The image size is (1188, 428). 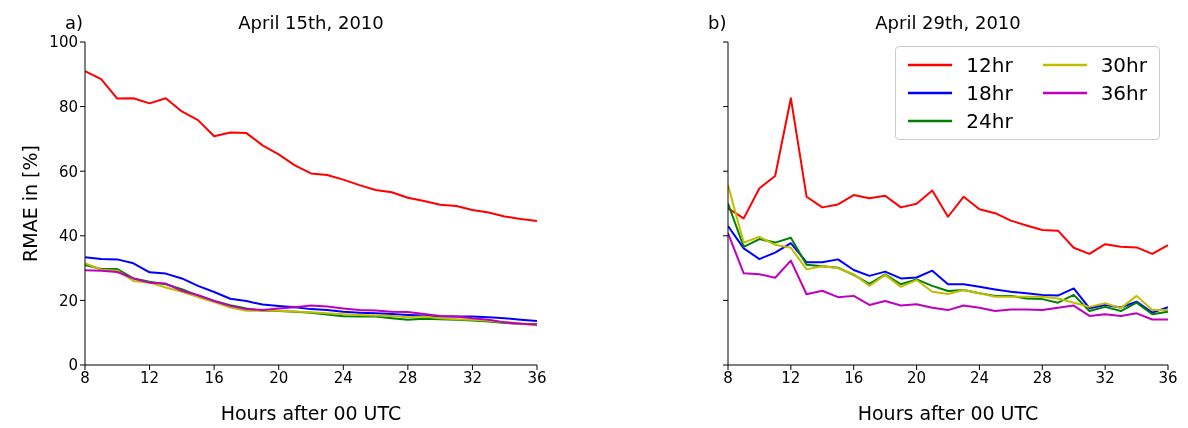 What do you see at coordinates (68, 106) in the screenshot?
I see `y-tick-label: 80` at bounding box center [68, 106].